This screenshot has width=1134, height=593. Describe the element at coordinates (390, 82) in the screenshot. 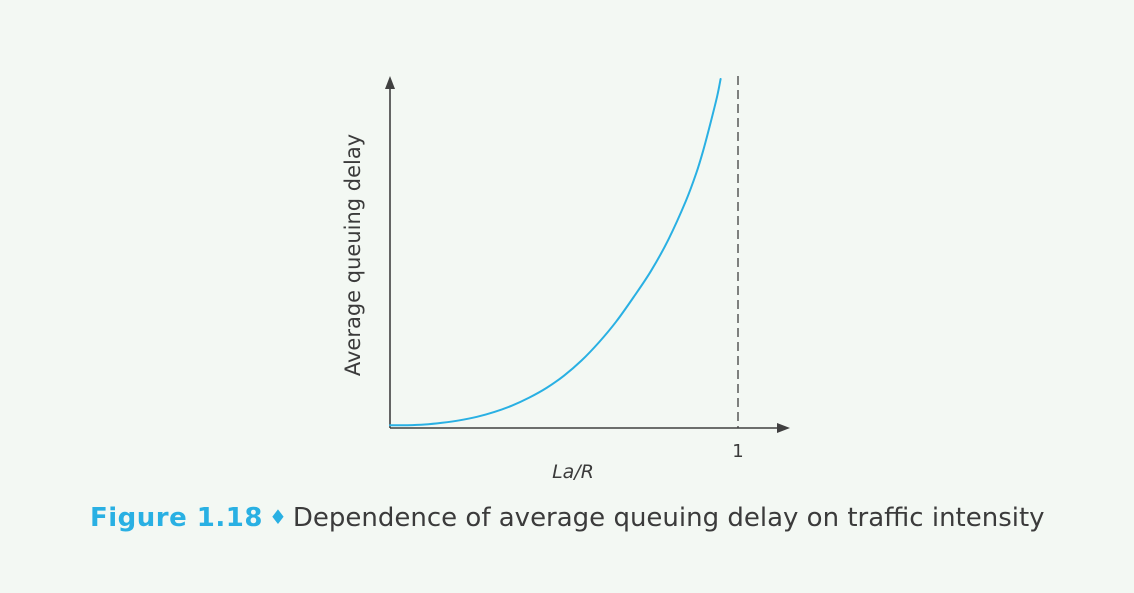

I see `y-axis-arrowhead` at that location.